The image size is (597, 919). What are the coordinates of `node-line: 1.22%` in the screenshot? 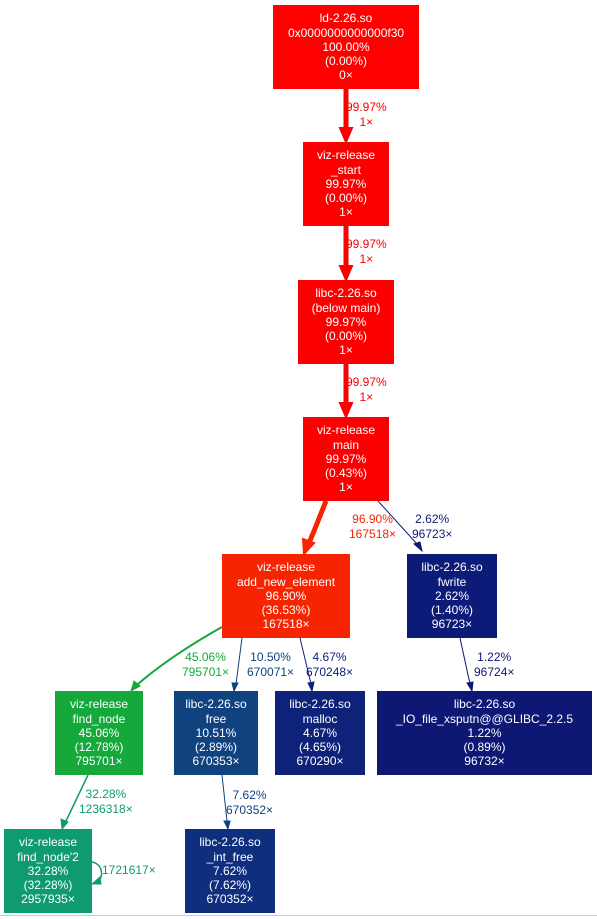 It's located at (484, 732).